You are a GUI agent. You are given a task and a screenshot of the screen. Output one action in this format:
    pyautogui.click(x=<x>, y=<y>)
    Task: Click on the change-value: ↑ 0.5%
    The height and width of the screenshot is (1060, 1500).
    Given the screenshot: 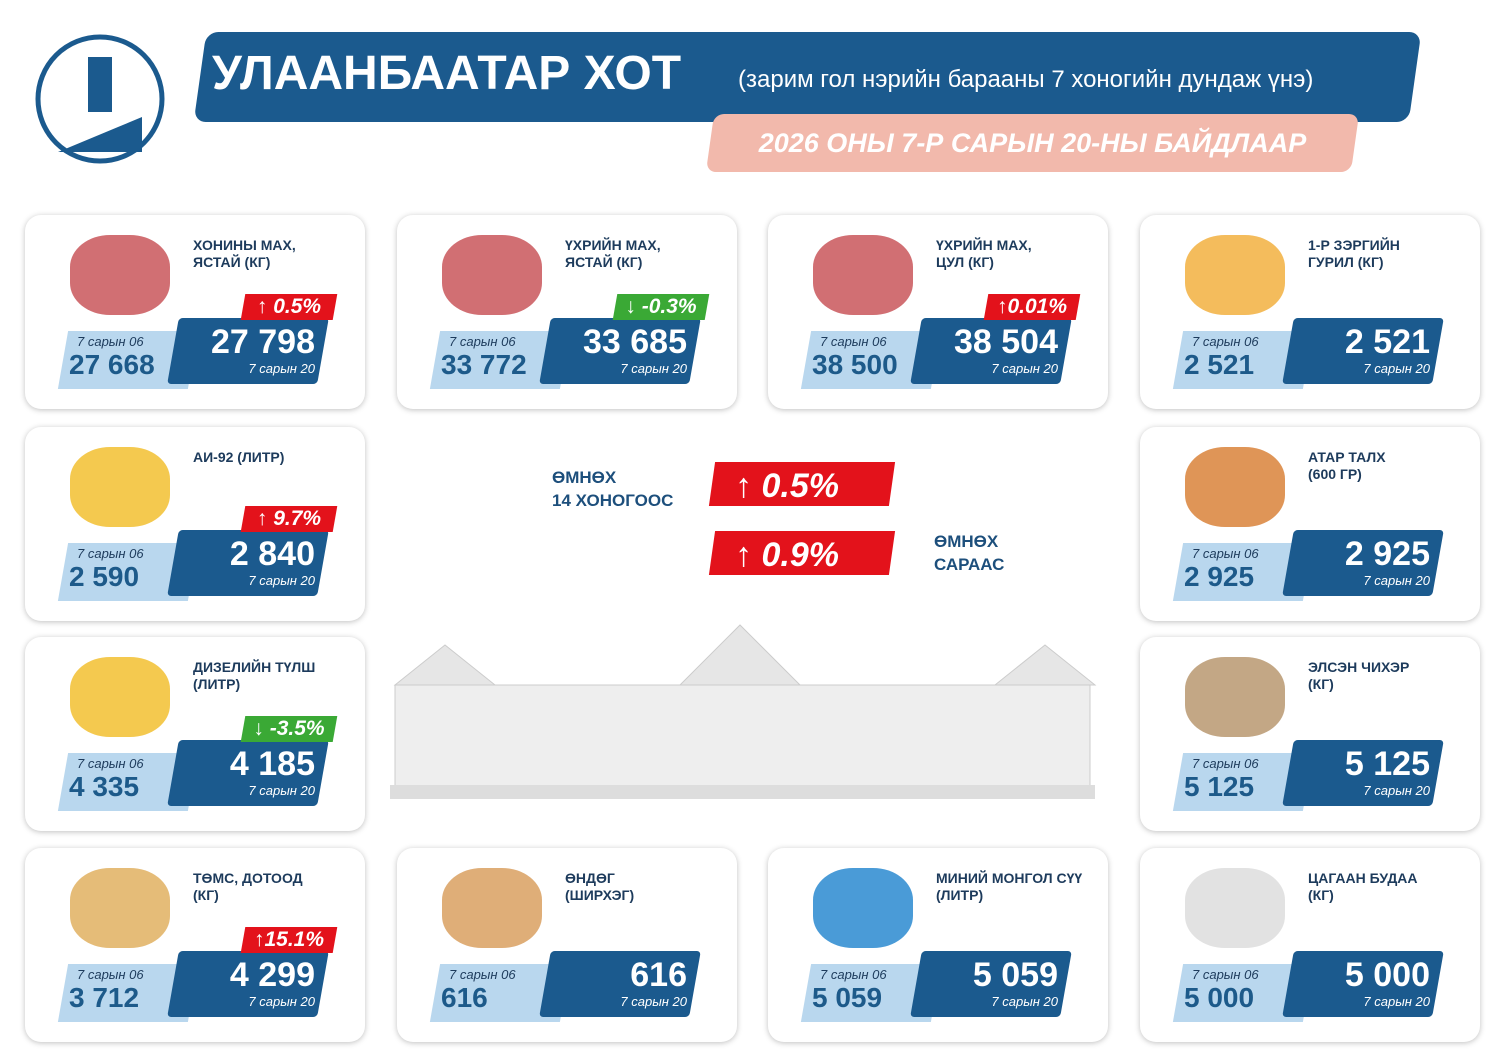 What is the action you would take?
    pyautogui.click(x=289, y=306)
    